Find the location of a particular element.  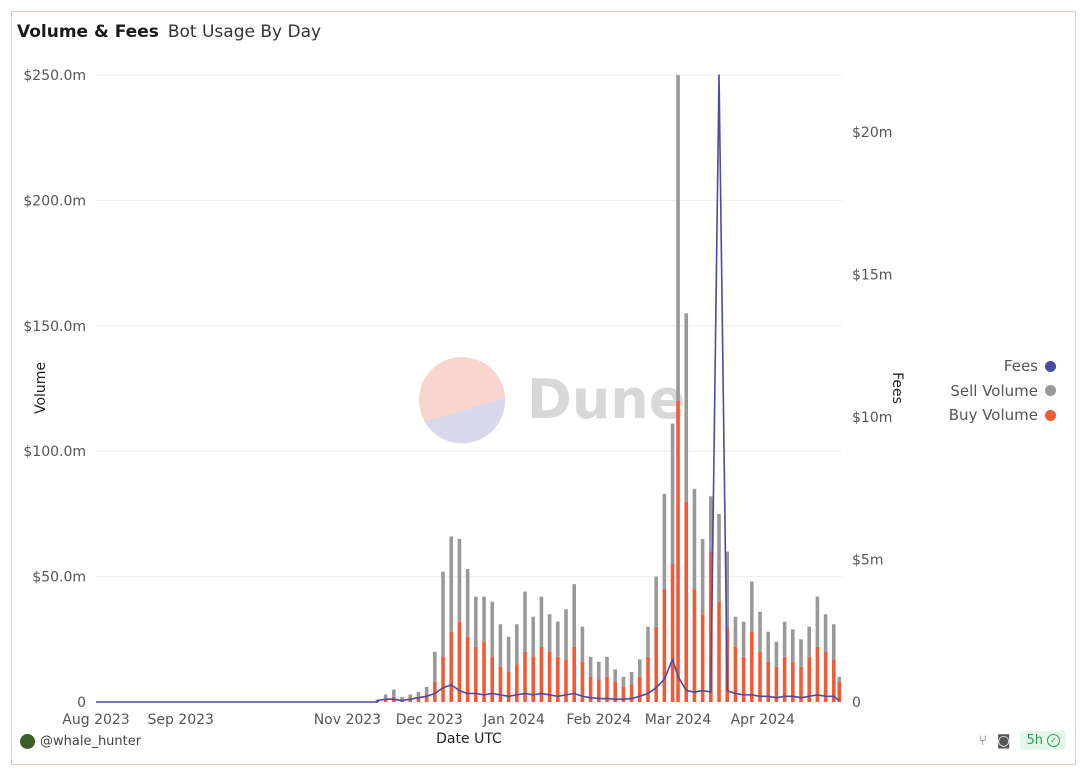

chart-title: Volume & Fees is located at coordinates (88, 32).